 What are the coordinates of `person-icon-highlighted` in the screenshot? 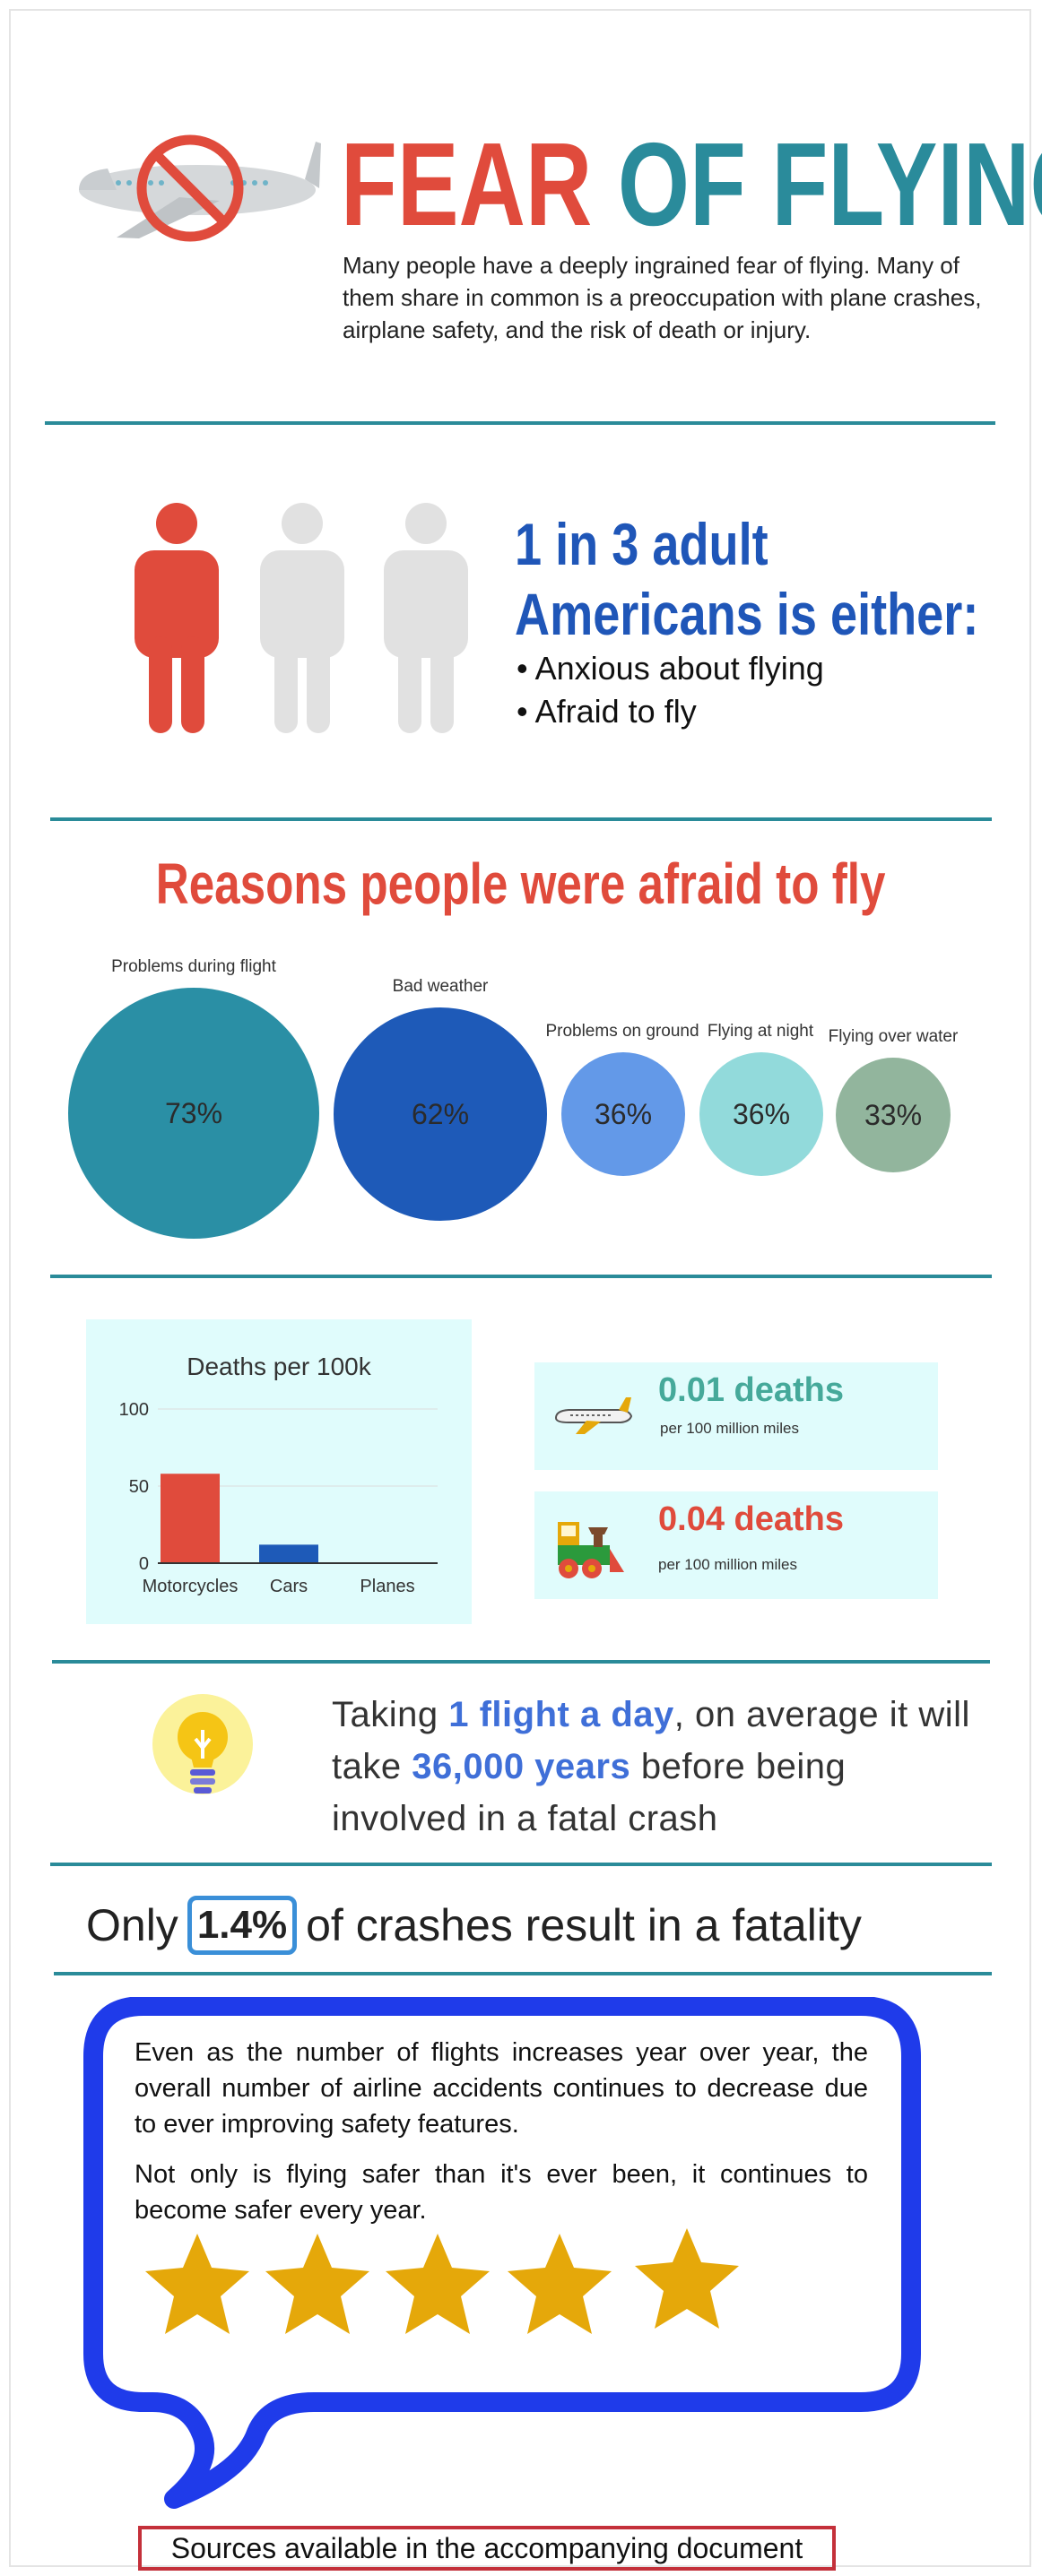 It's located at (177, 618).